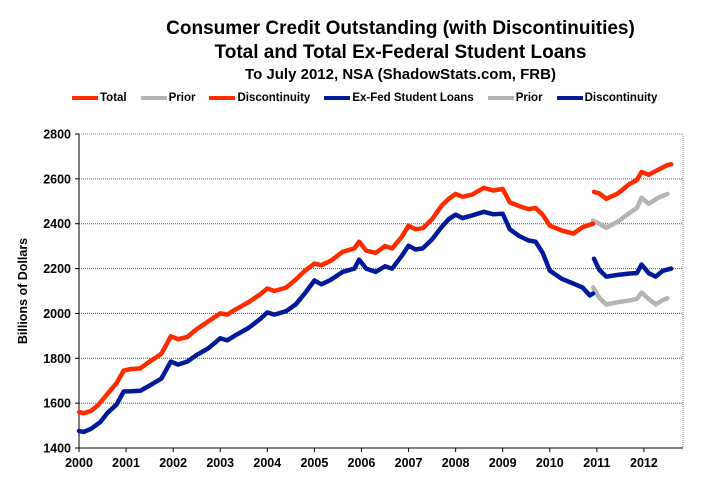 This screenshot has height=494, width=721. I want to click on legend-swatch-discontinuity-total, so click(222, 98).